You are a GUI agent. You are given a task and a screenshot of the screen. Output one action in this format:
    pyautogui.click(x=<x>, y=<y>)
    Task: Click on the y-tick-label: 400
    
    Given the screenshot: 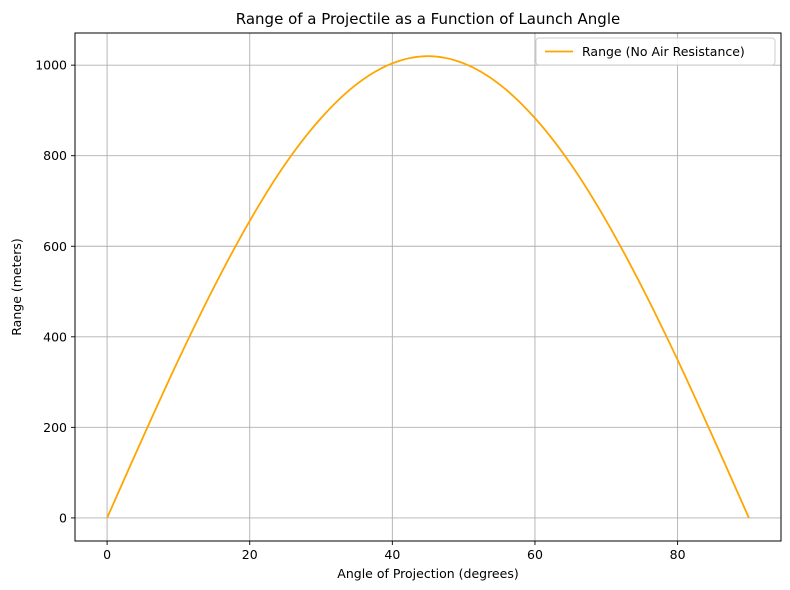 What is the action you would take?
    pyautogui.click(x=55, y=336)
    